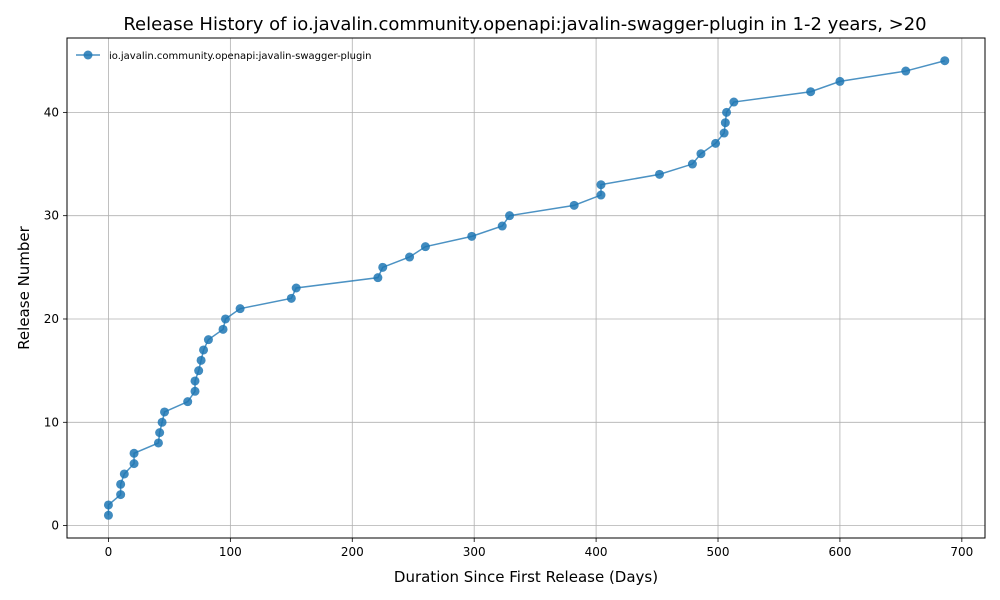 This screenshot has width=1000, height=600. What do you see at coordinates (51, 422) in the screenshot?
I see `y-tick-label: 10` at bounding box center [51, 422].